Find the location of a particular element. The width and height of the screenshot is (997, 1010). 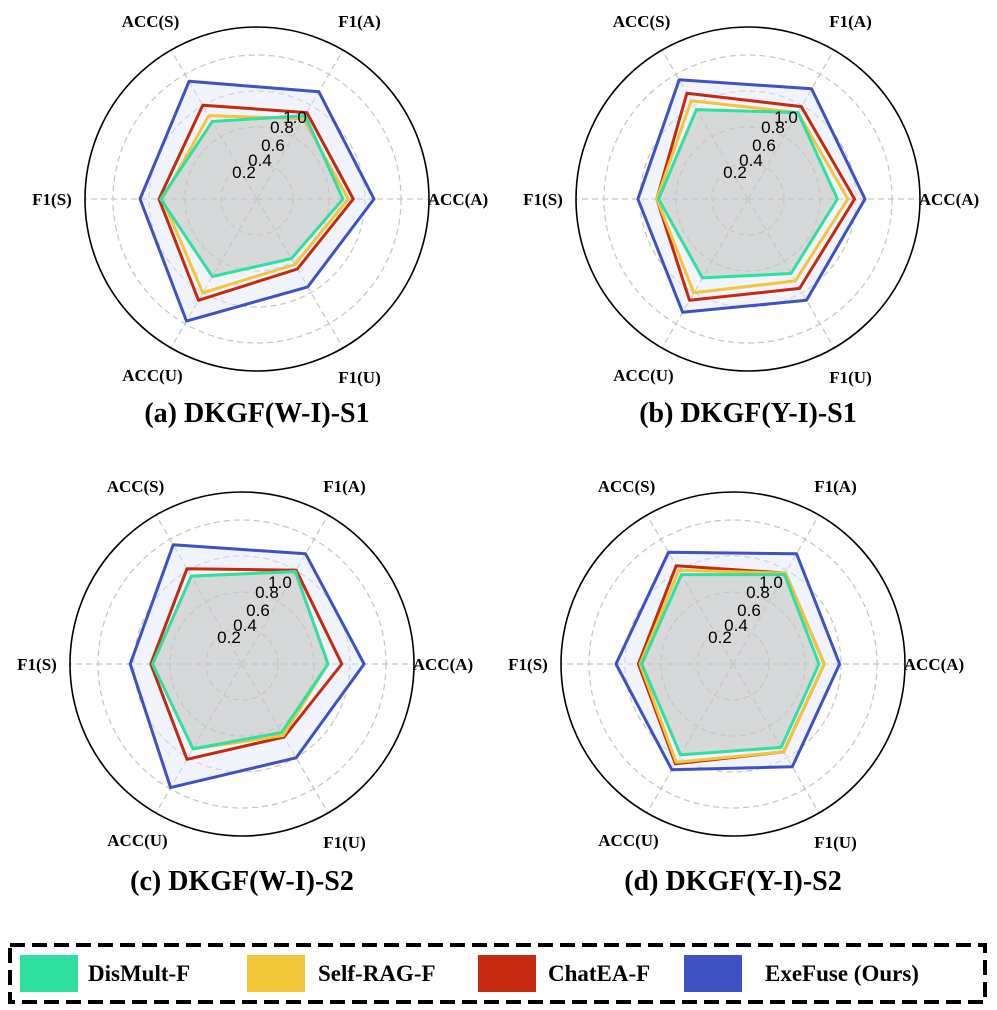

legend-frame is located at coordinates (497, 973).